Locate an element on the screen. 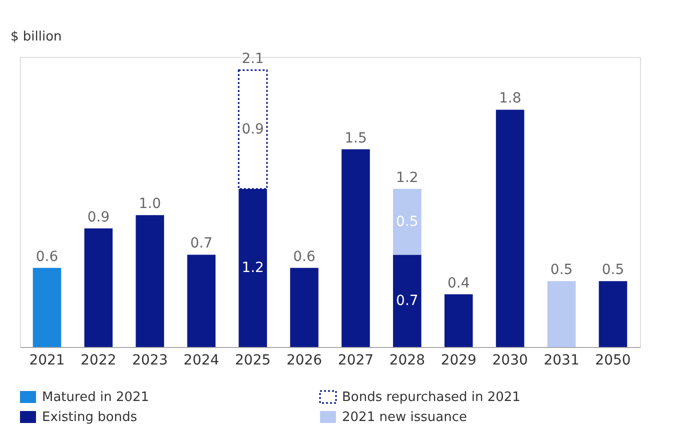  total-label: 0.7 is located at coordinates (201, 244).